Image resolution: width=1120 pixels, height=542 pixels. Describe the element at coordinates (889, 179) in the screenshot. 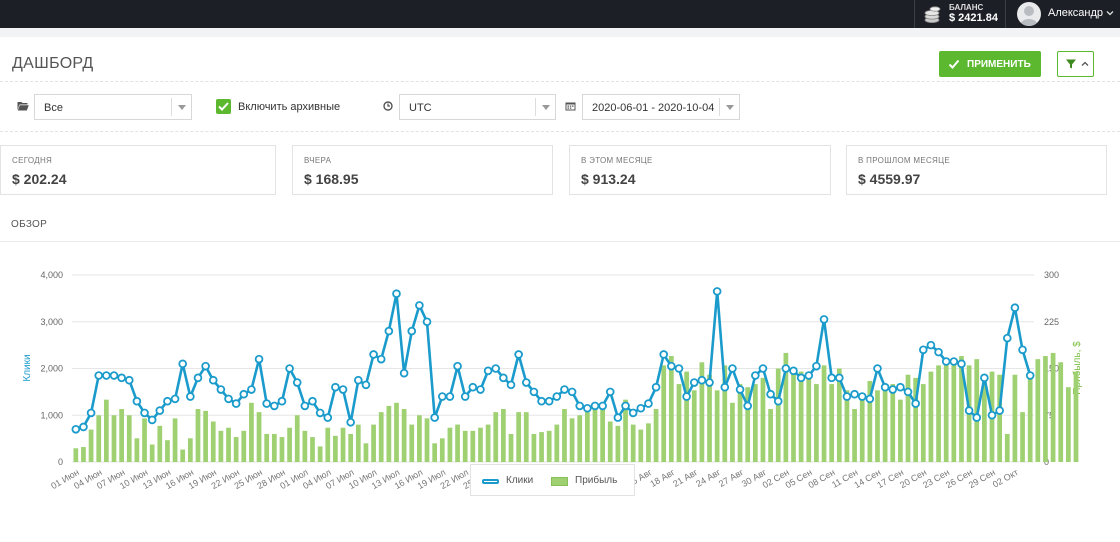

I see `stat-value: $ 4559.97` at that location.